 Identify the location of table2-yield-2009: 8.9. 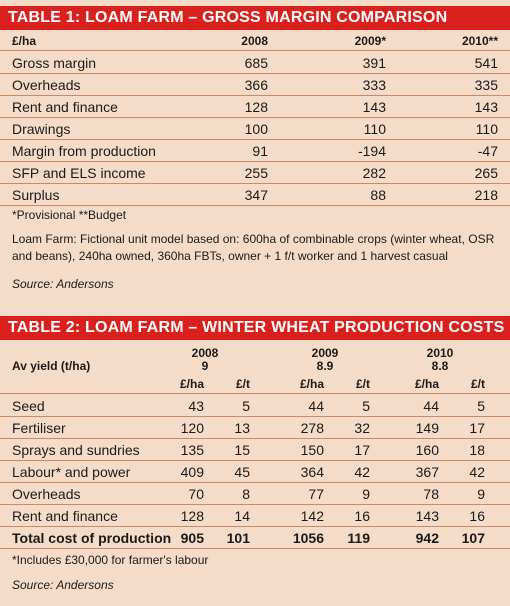
(325, 366).